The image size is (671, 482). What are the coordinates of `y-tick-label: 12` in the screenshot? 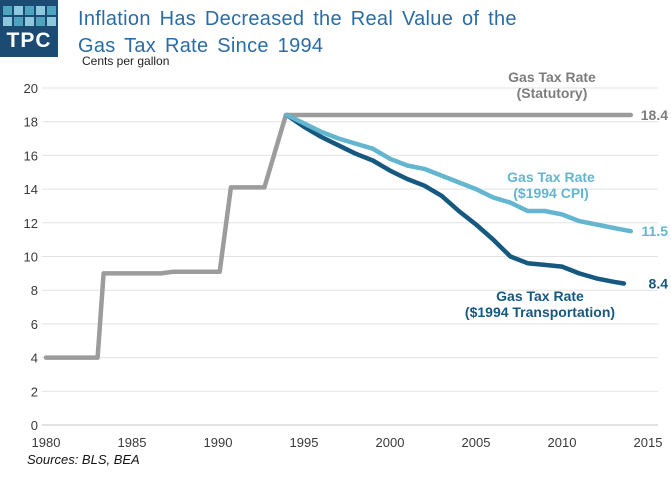 It's located at (31, 223).